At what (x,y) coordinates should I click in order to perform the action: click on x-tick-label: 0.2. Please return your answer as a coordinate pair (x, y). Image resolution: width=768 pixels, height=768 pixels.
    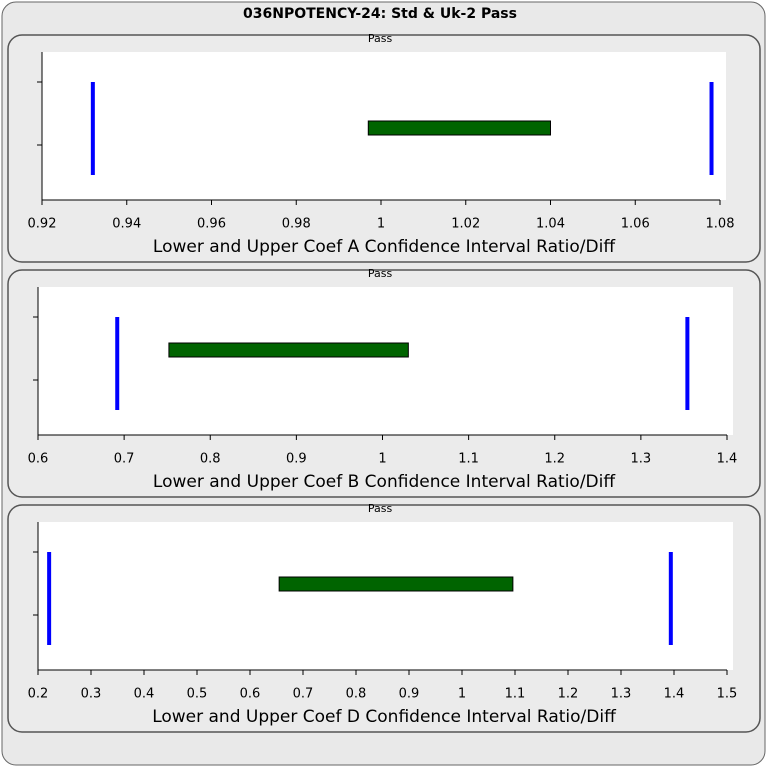
    Looking at the image, I should click on (38, 694).